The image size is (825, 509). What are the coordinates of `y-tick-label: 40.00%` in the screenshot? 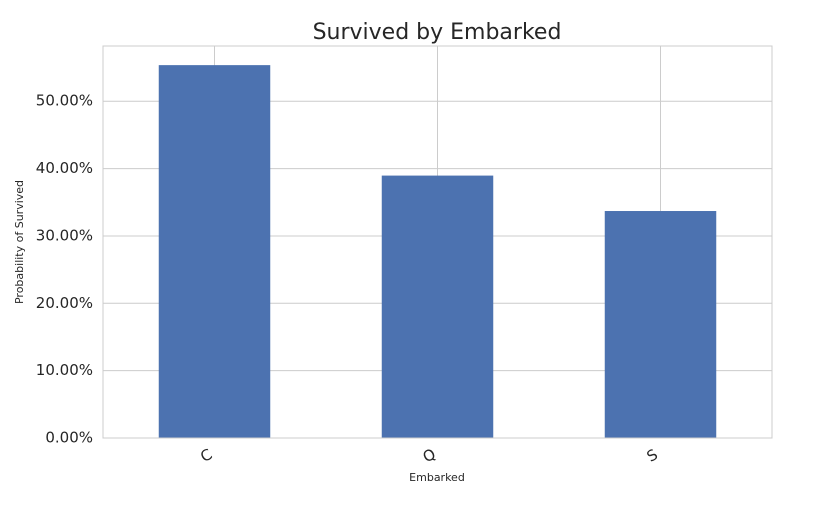 It's located at (64, 168).